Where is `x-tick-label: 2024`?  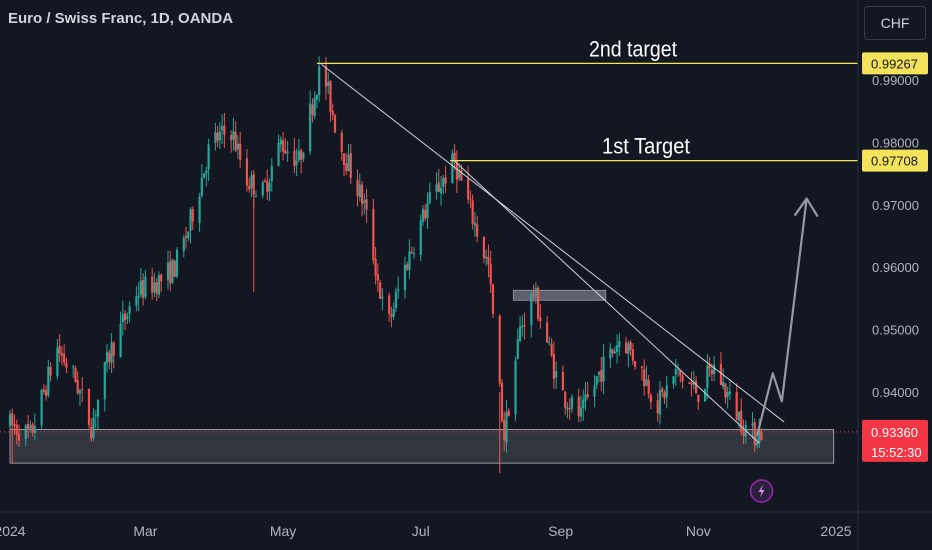
x-tick-label: 2024 is located at coordinates (13, 531).